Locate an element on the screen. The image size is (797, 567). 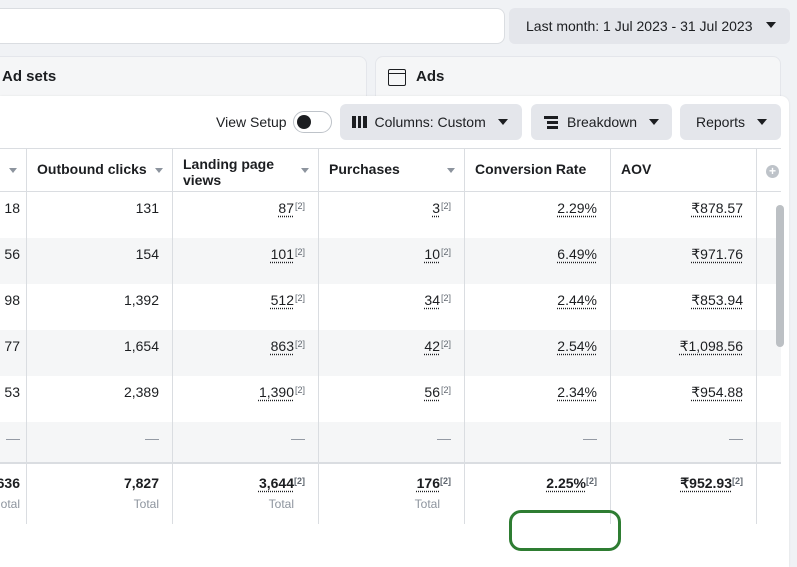
cell-value: 1,654 is located at coordinates (141, 346).